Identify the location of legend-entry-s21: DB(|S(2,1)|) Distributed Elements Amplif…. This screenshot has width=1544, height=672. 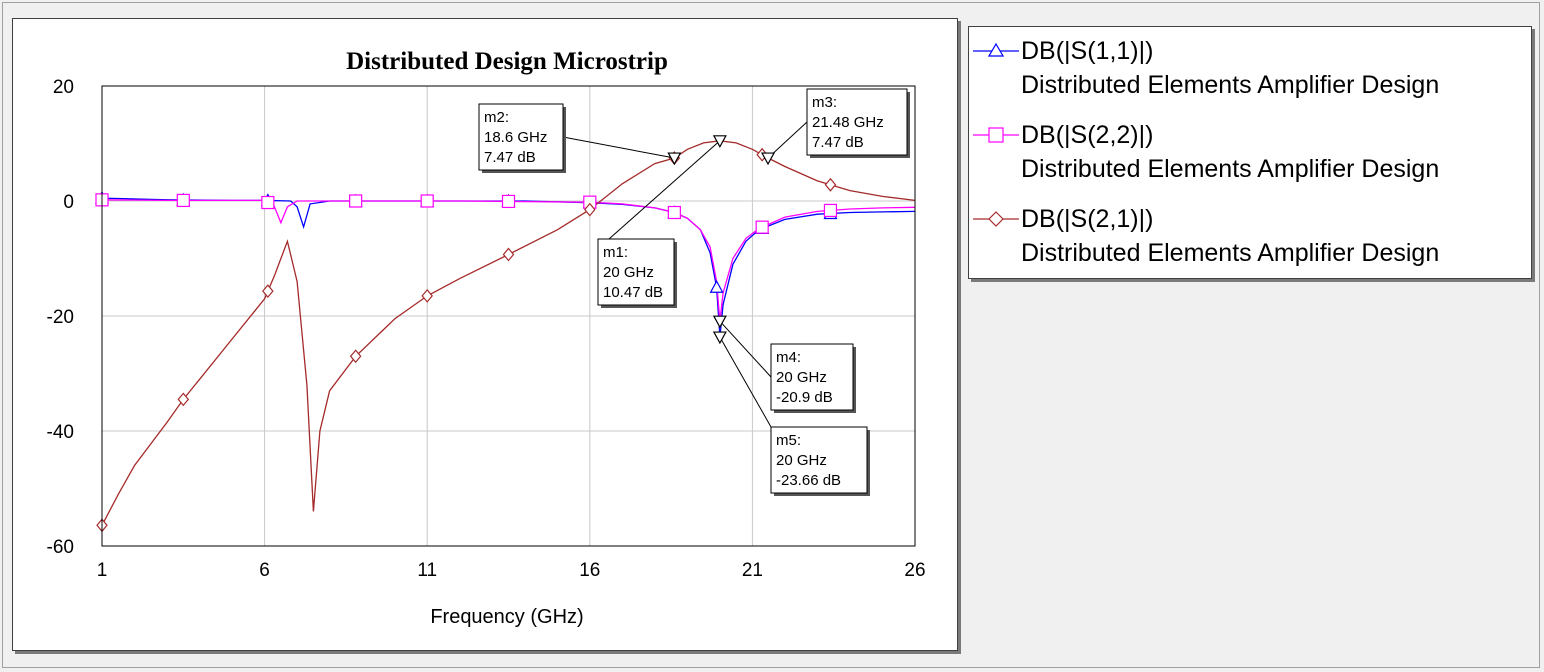
(1250, 241).